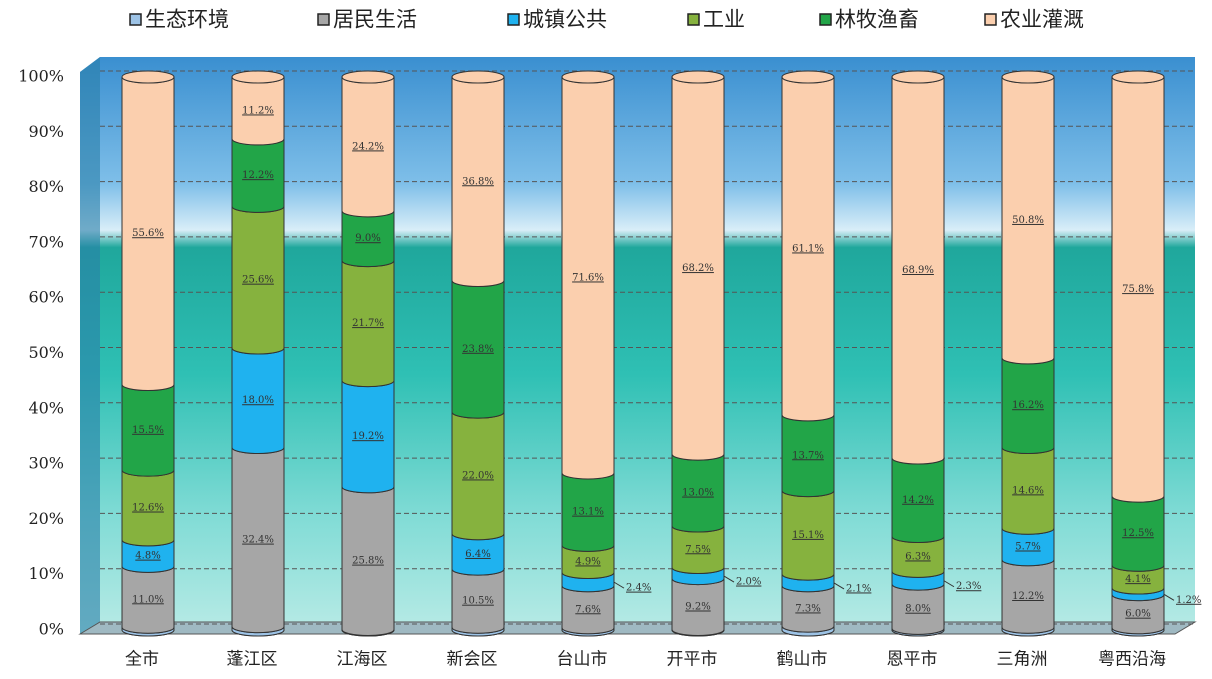 This screenshot has width=1212, height=679. What do you see at coordinates (90, 345) in the screenshot?
I see `side-wall` at bounding box center [90, 345].